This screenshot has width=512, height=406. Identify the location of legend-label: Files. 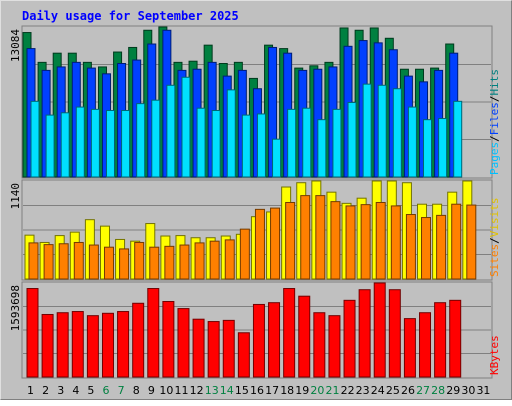
(494, 118).